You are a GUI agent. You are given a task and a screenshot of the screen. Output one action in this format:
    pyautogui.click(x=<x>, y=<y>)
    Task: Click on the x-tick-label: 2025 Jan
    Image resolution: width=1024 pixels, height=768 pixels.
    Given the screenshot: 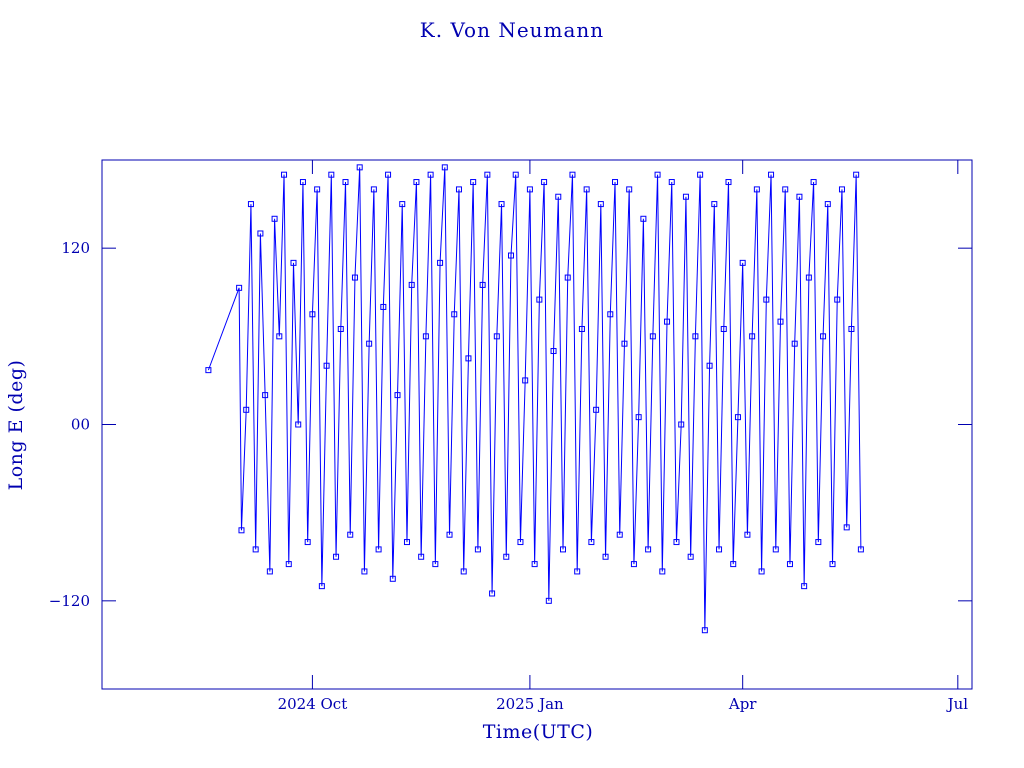 What is the action you would take?
    pyautogui.click(x=530, y=704)
    